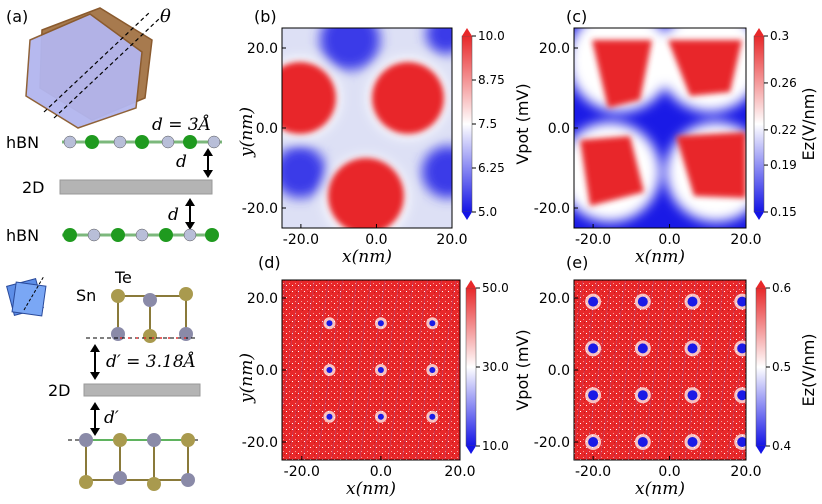 This screenshot has height=504, width=822. What do you see at coordinates (142, 315) in the screenshot?
I see `snte-top-structure` at bounding box center [142, 315].